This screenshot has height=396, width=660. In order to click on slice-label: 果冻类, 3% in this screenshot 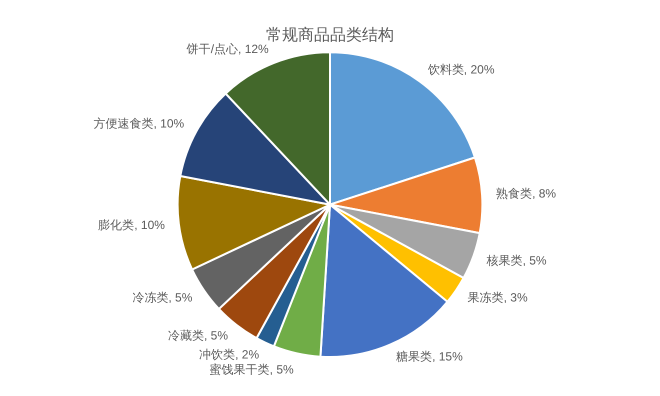, I will do `click(498, 297)`.